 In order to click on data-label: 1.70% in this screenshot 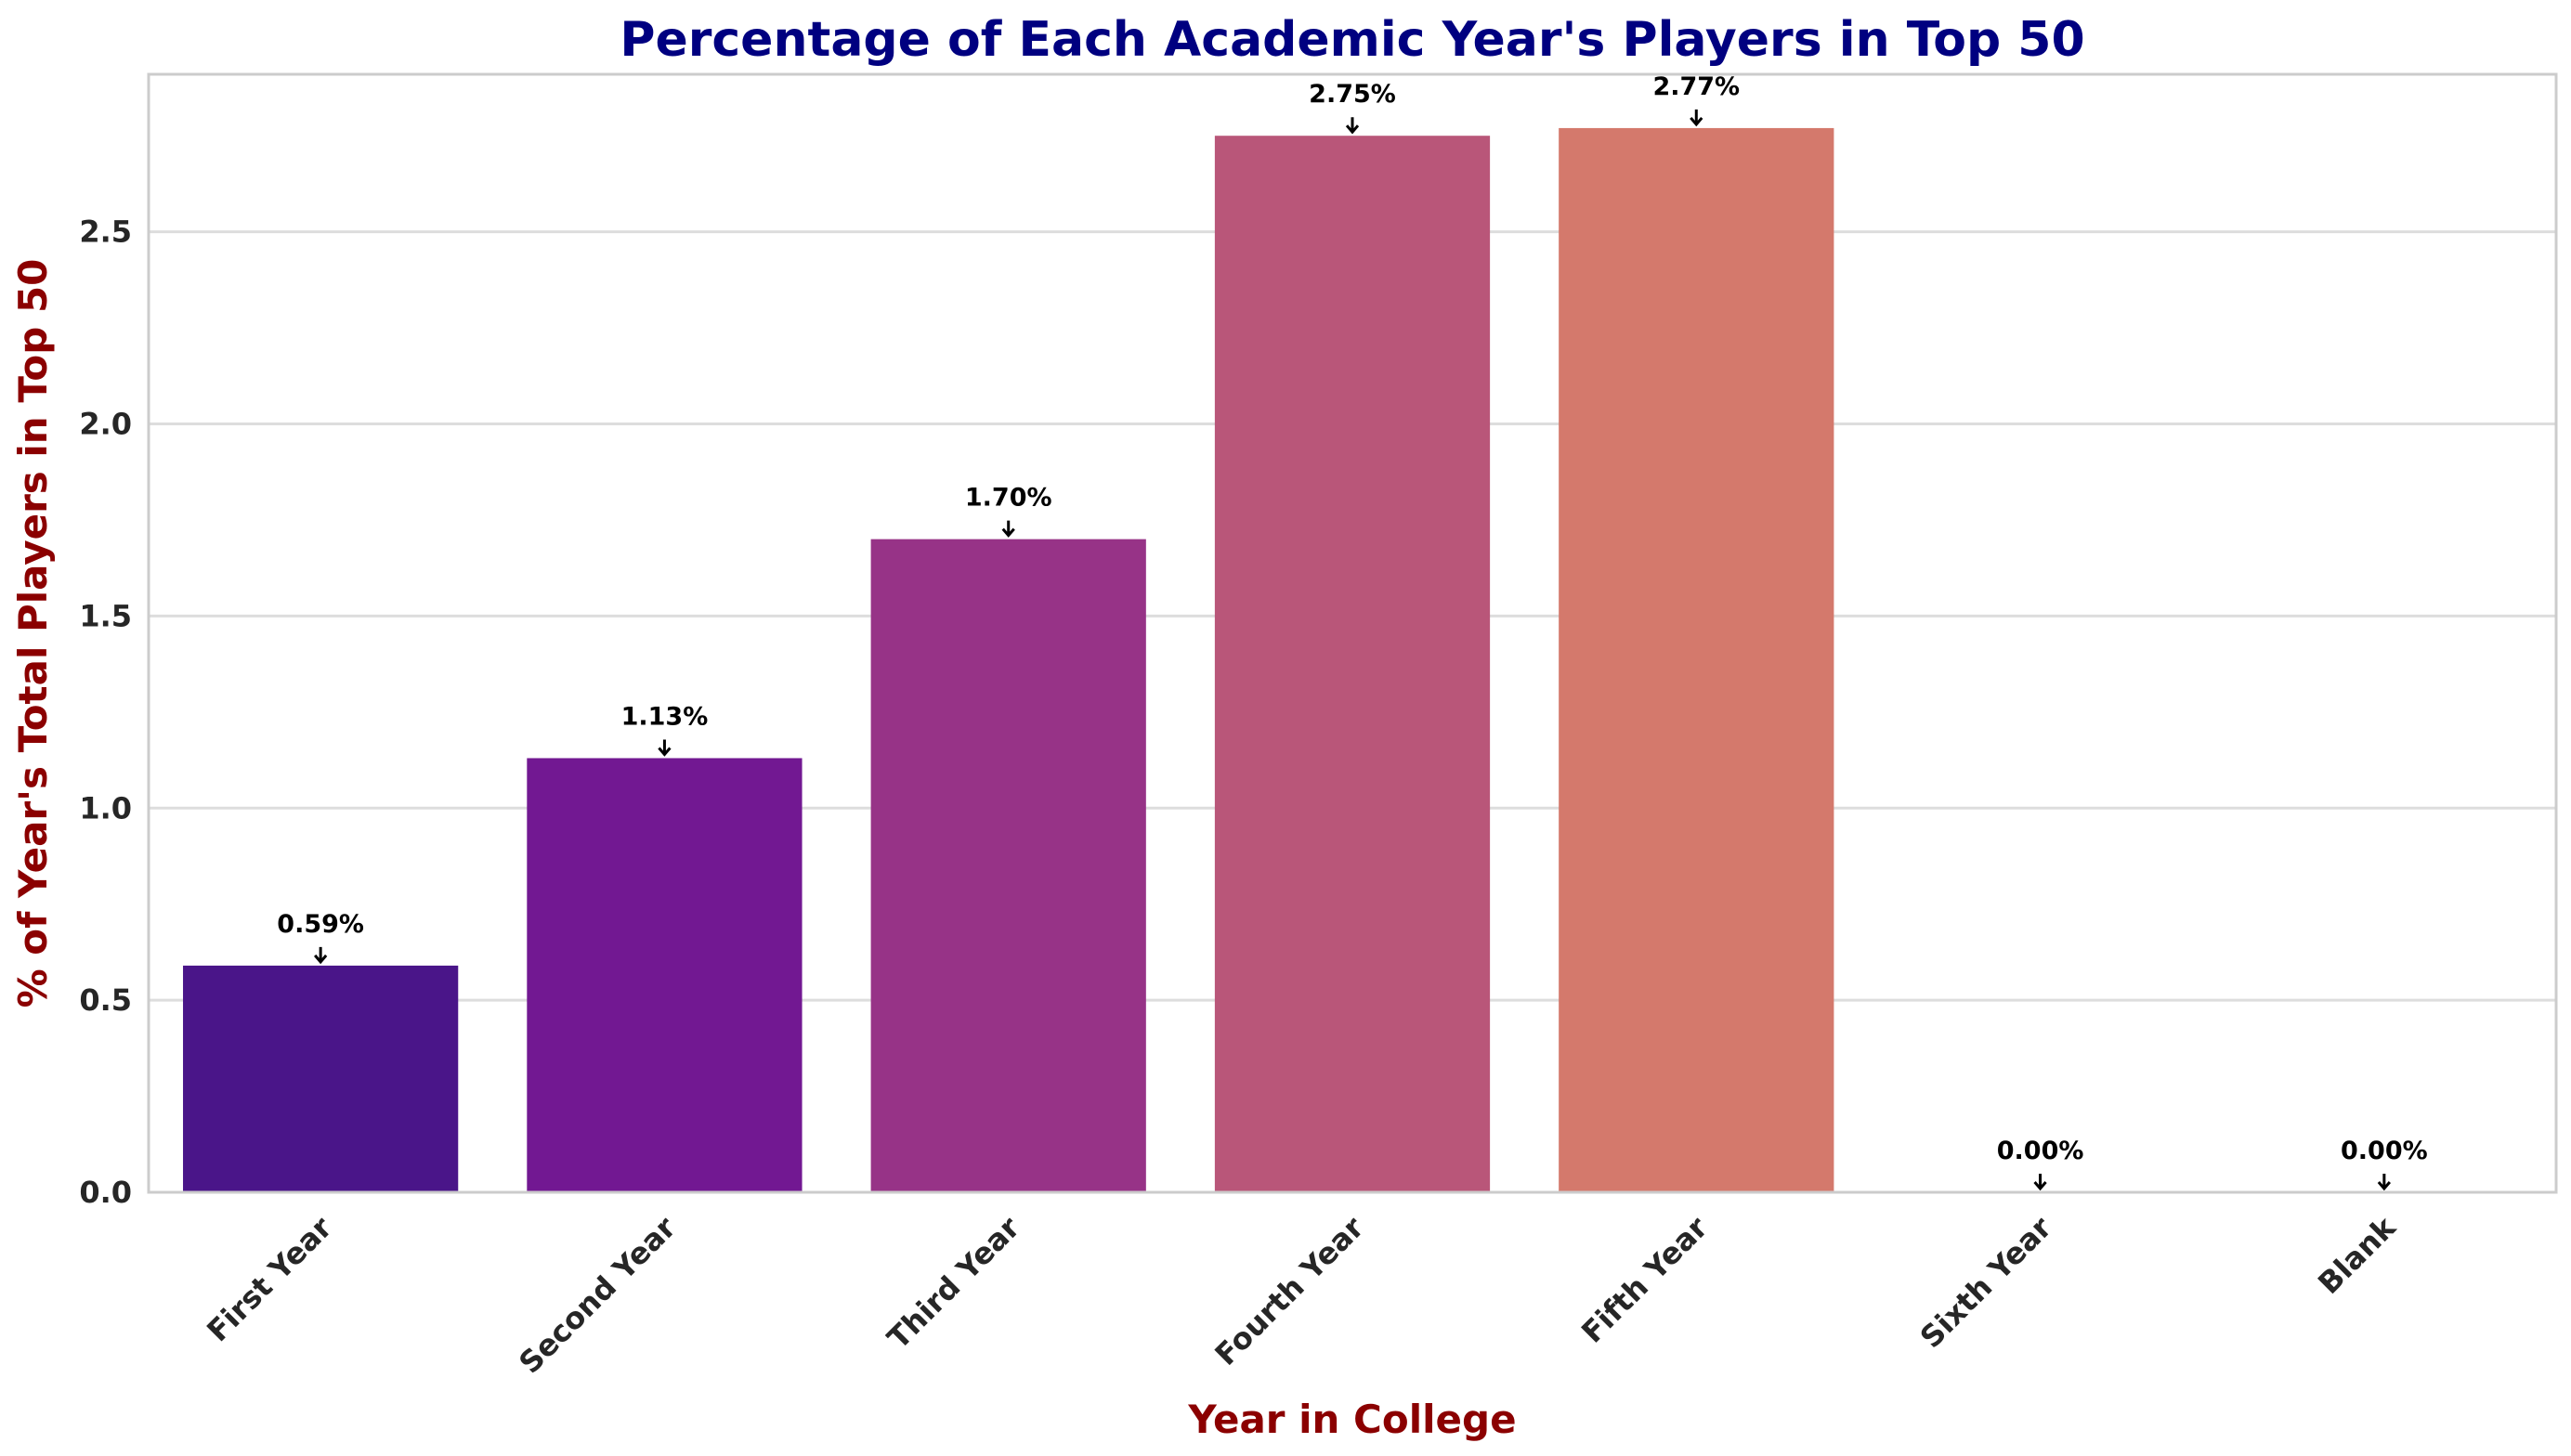, I will do `click(1008, 498)`.